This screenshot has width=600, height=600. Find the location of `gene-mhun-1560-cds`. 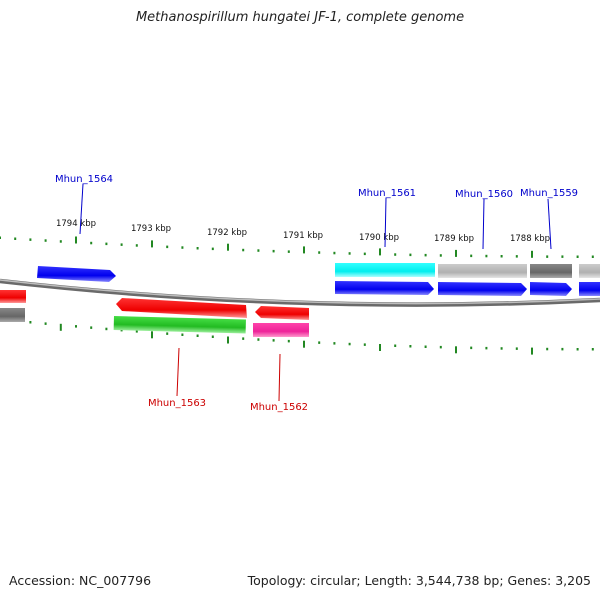

gene-mhun-1560-cds is located at coordinates (482, 271).